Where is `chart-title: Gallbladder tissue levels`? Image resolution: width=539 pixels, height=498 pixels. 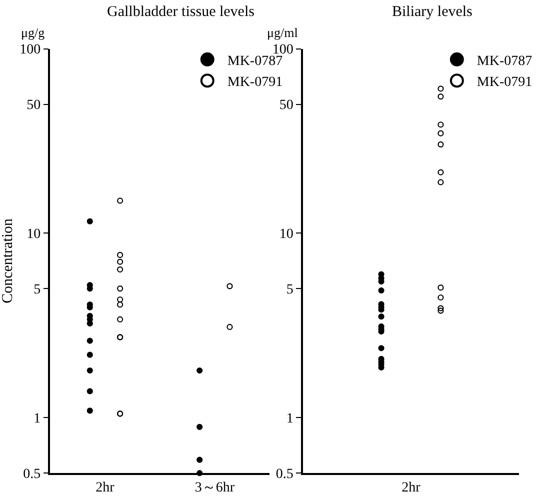 chart-title: Gallbladder tissue levels is located at coordinates (181, 12).